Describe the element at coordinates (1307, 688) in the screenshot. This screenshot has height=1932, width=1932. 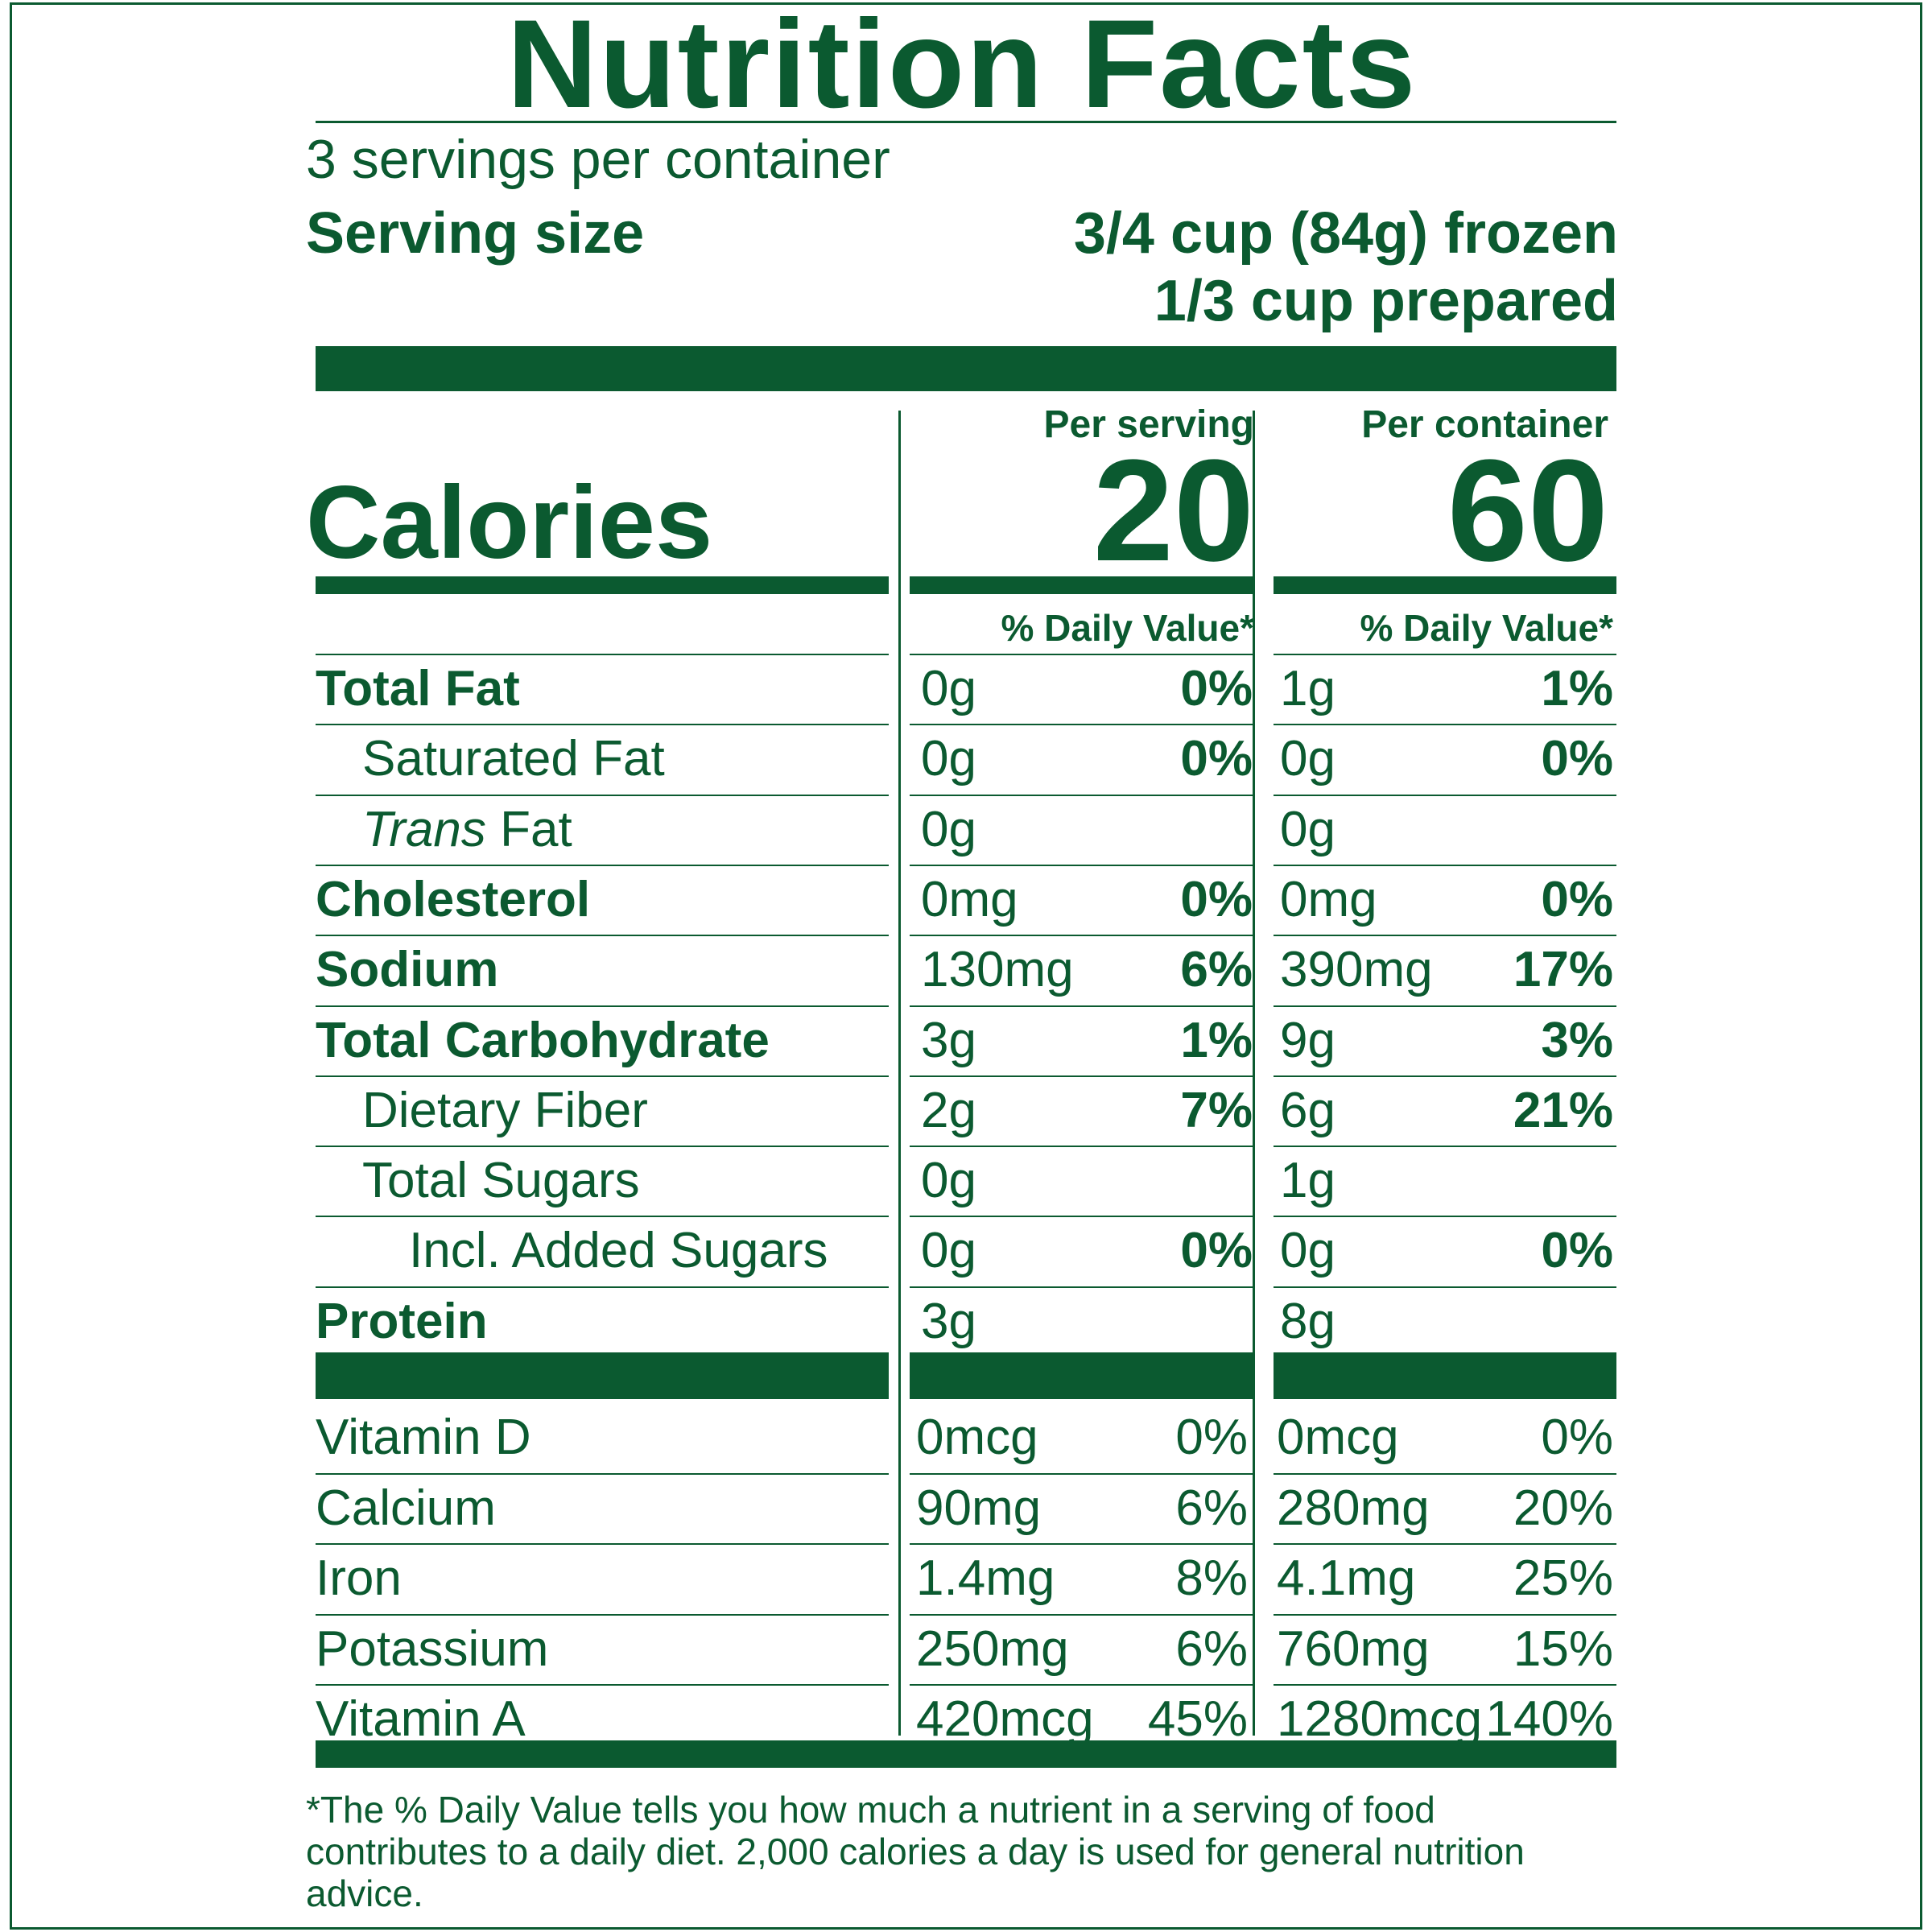
I see `container-amount: 1g` at that location.